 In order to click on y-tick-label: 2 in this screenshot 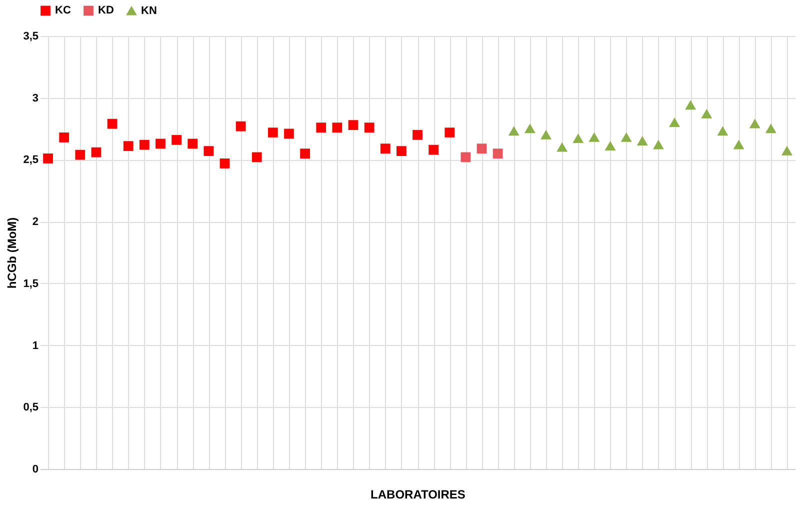, I will do `click(35, 222)`.